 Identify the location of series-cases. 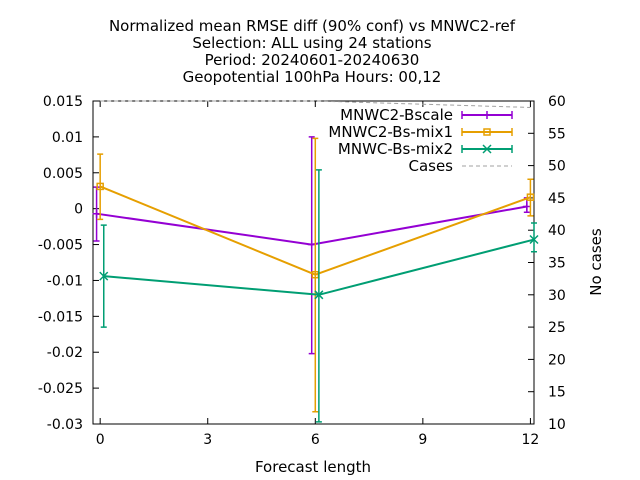
(315, 104).